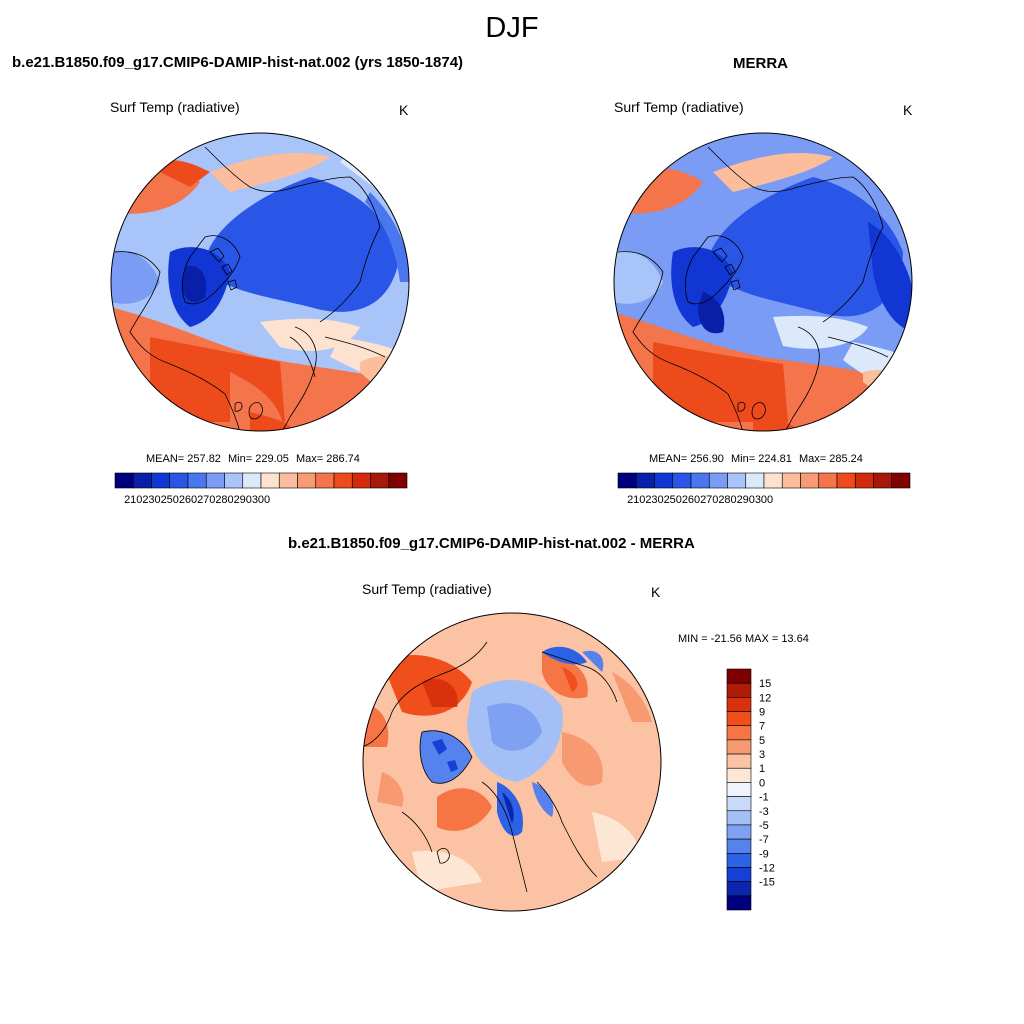 This screenshot has width=1024, height=1024. I want to click on merra-colorbar-tick-label: 230, so click(654, 500).